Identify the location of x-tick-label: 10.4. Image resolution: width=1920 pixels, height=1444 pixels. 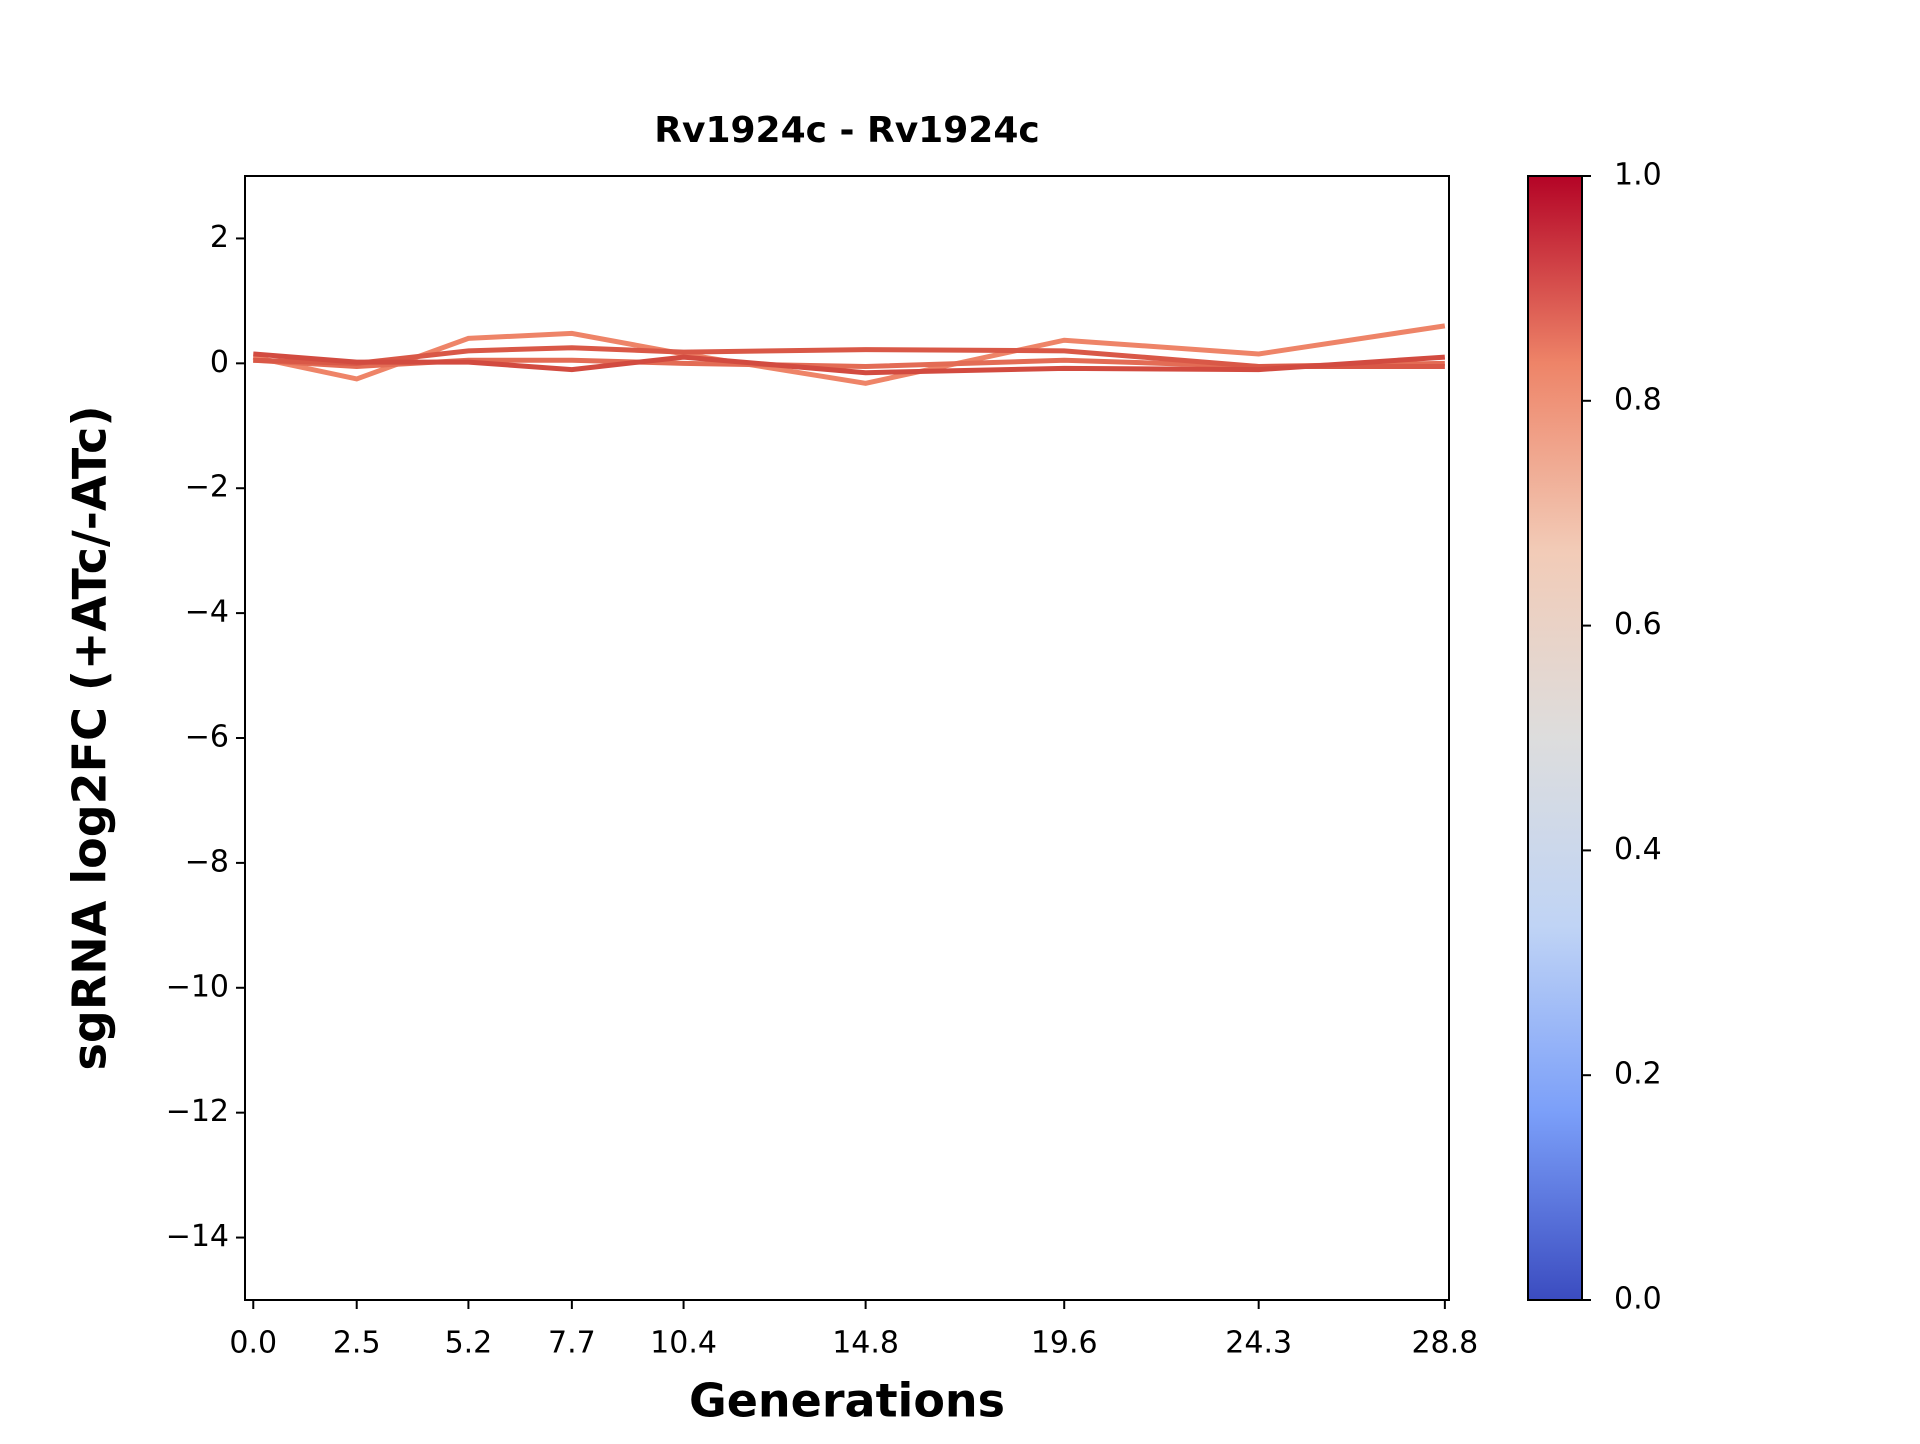
(683, 1343).